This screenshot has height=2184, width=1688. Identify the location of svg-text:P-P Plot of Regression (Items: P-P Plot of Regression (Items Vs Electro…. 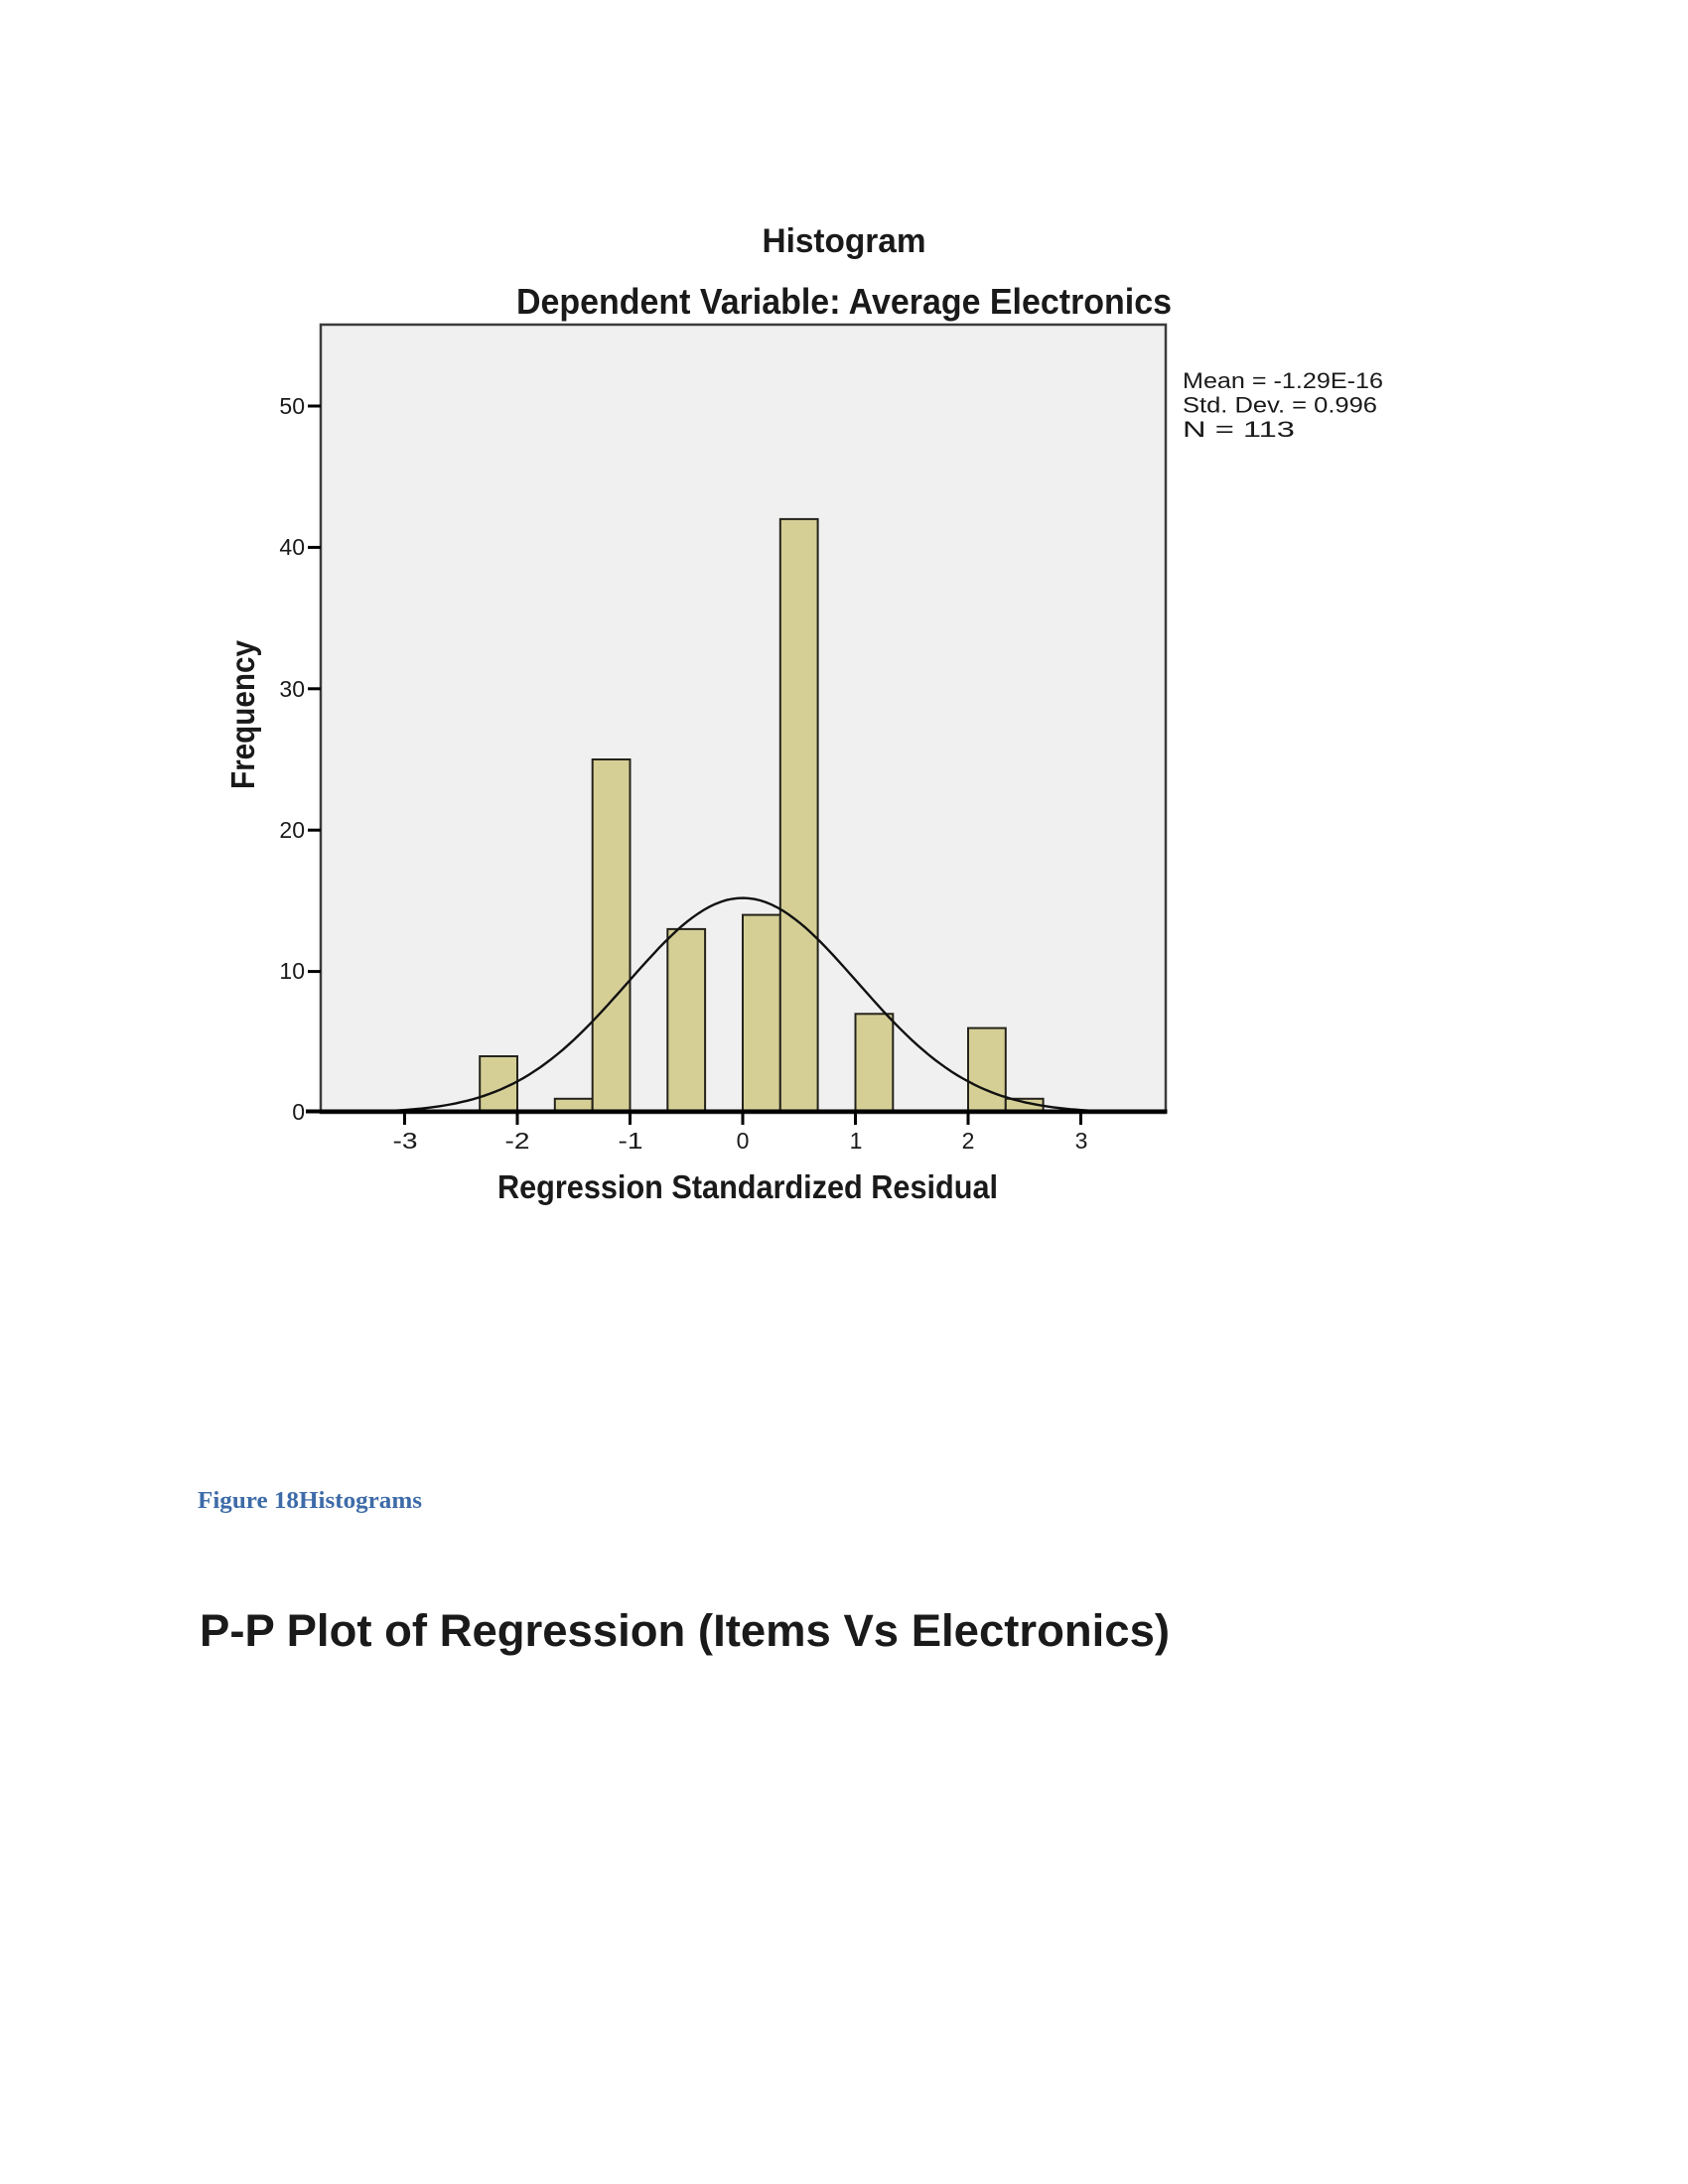
(685, 1630).